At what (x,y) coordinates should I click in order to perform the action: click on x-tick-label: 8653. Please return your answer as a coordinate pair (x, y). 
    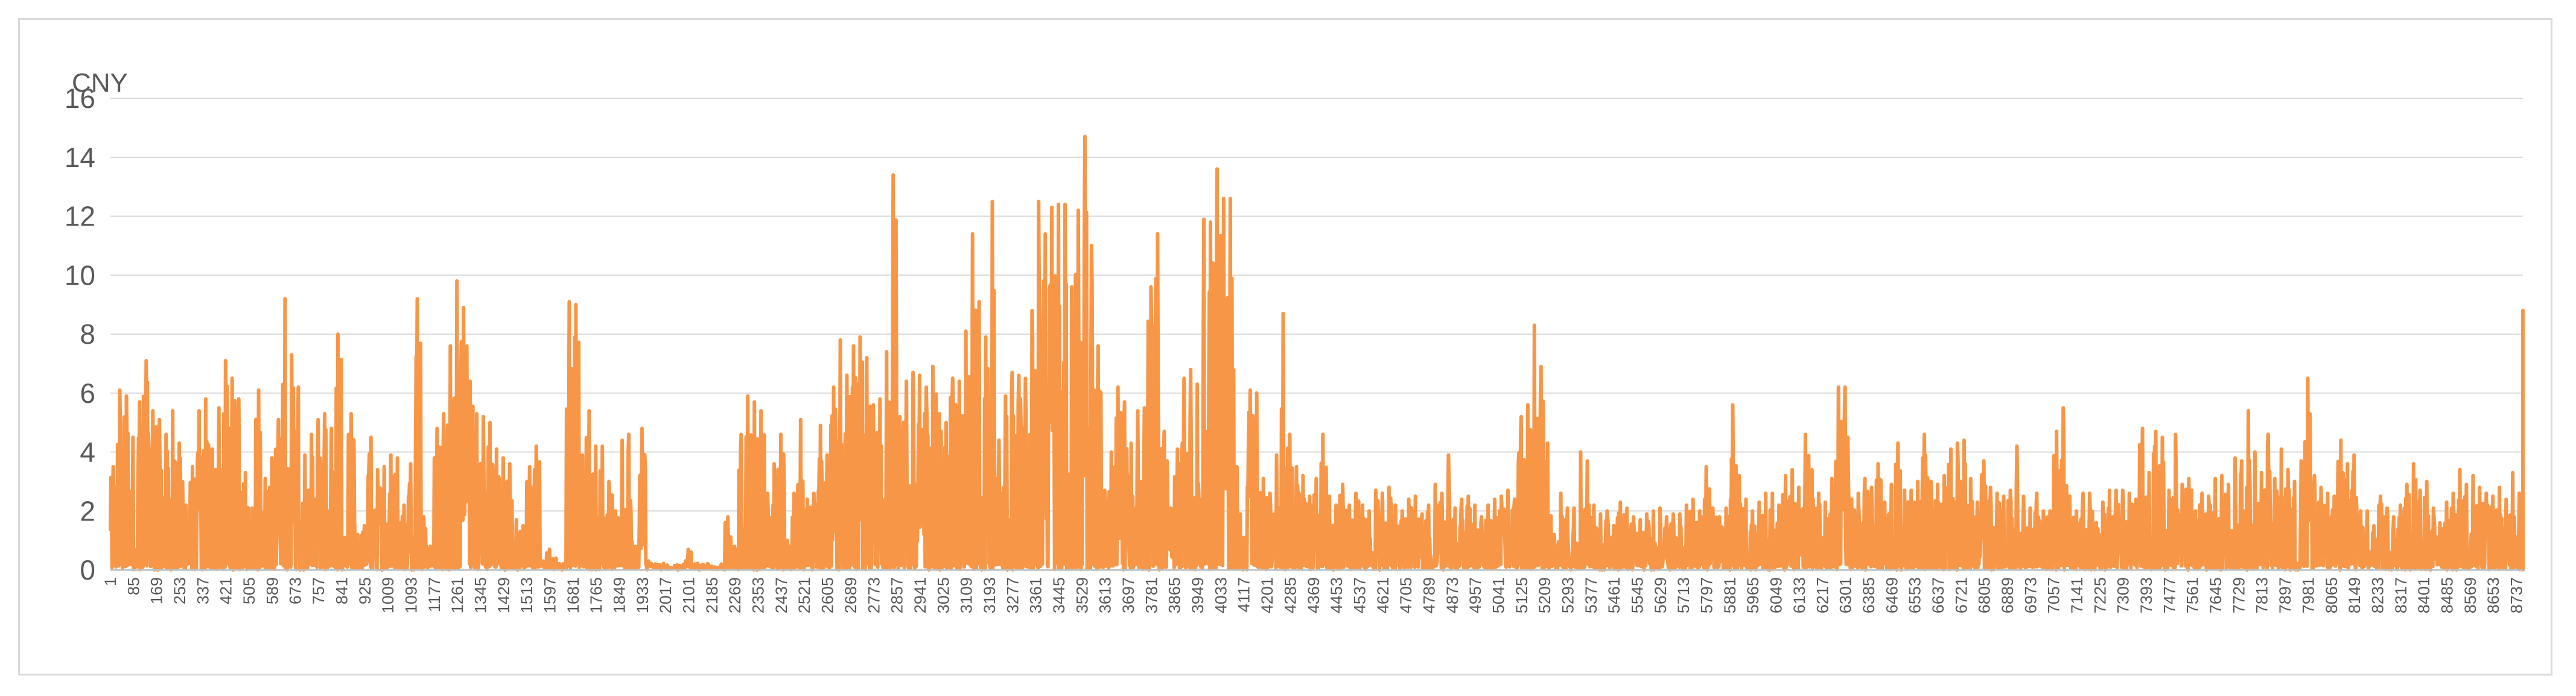
    Looking at the image, I should click on (2493, 595).